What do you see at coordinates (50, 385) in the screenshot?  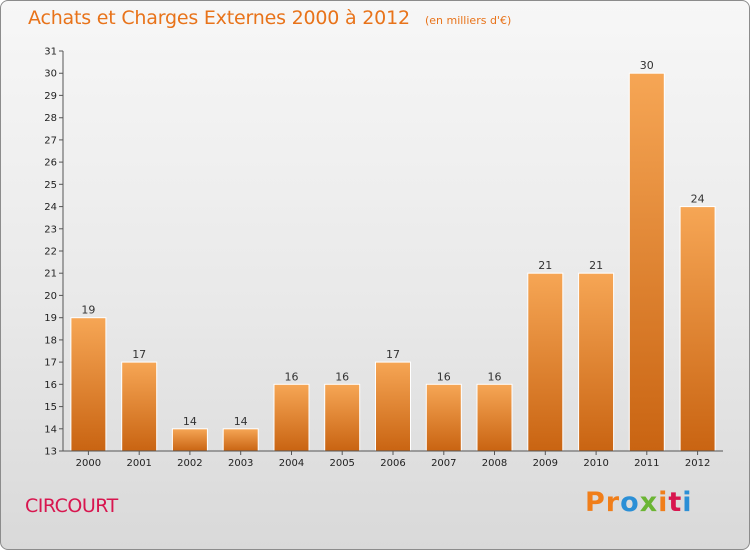 I see `y-tick-label-16: 16` at bounding box center [50, 385].